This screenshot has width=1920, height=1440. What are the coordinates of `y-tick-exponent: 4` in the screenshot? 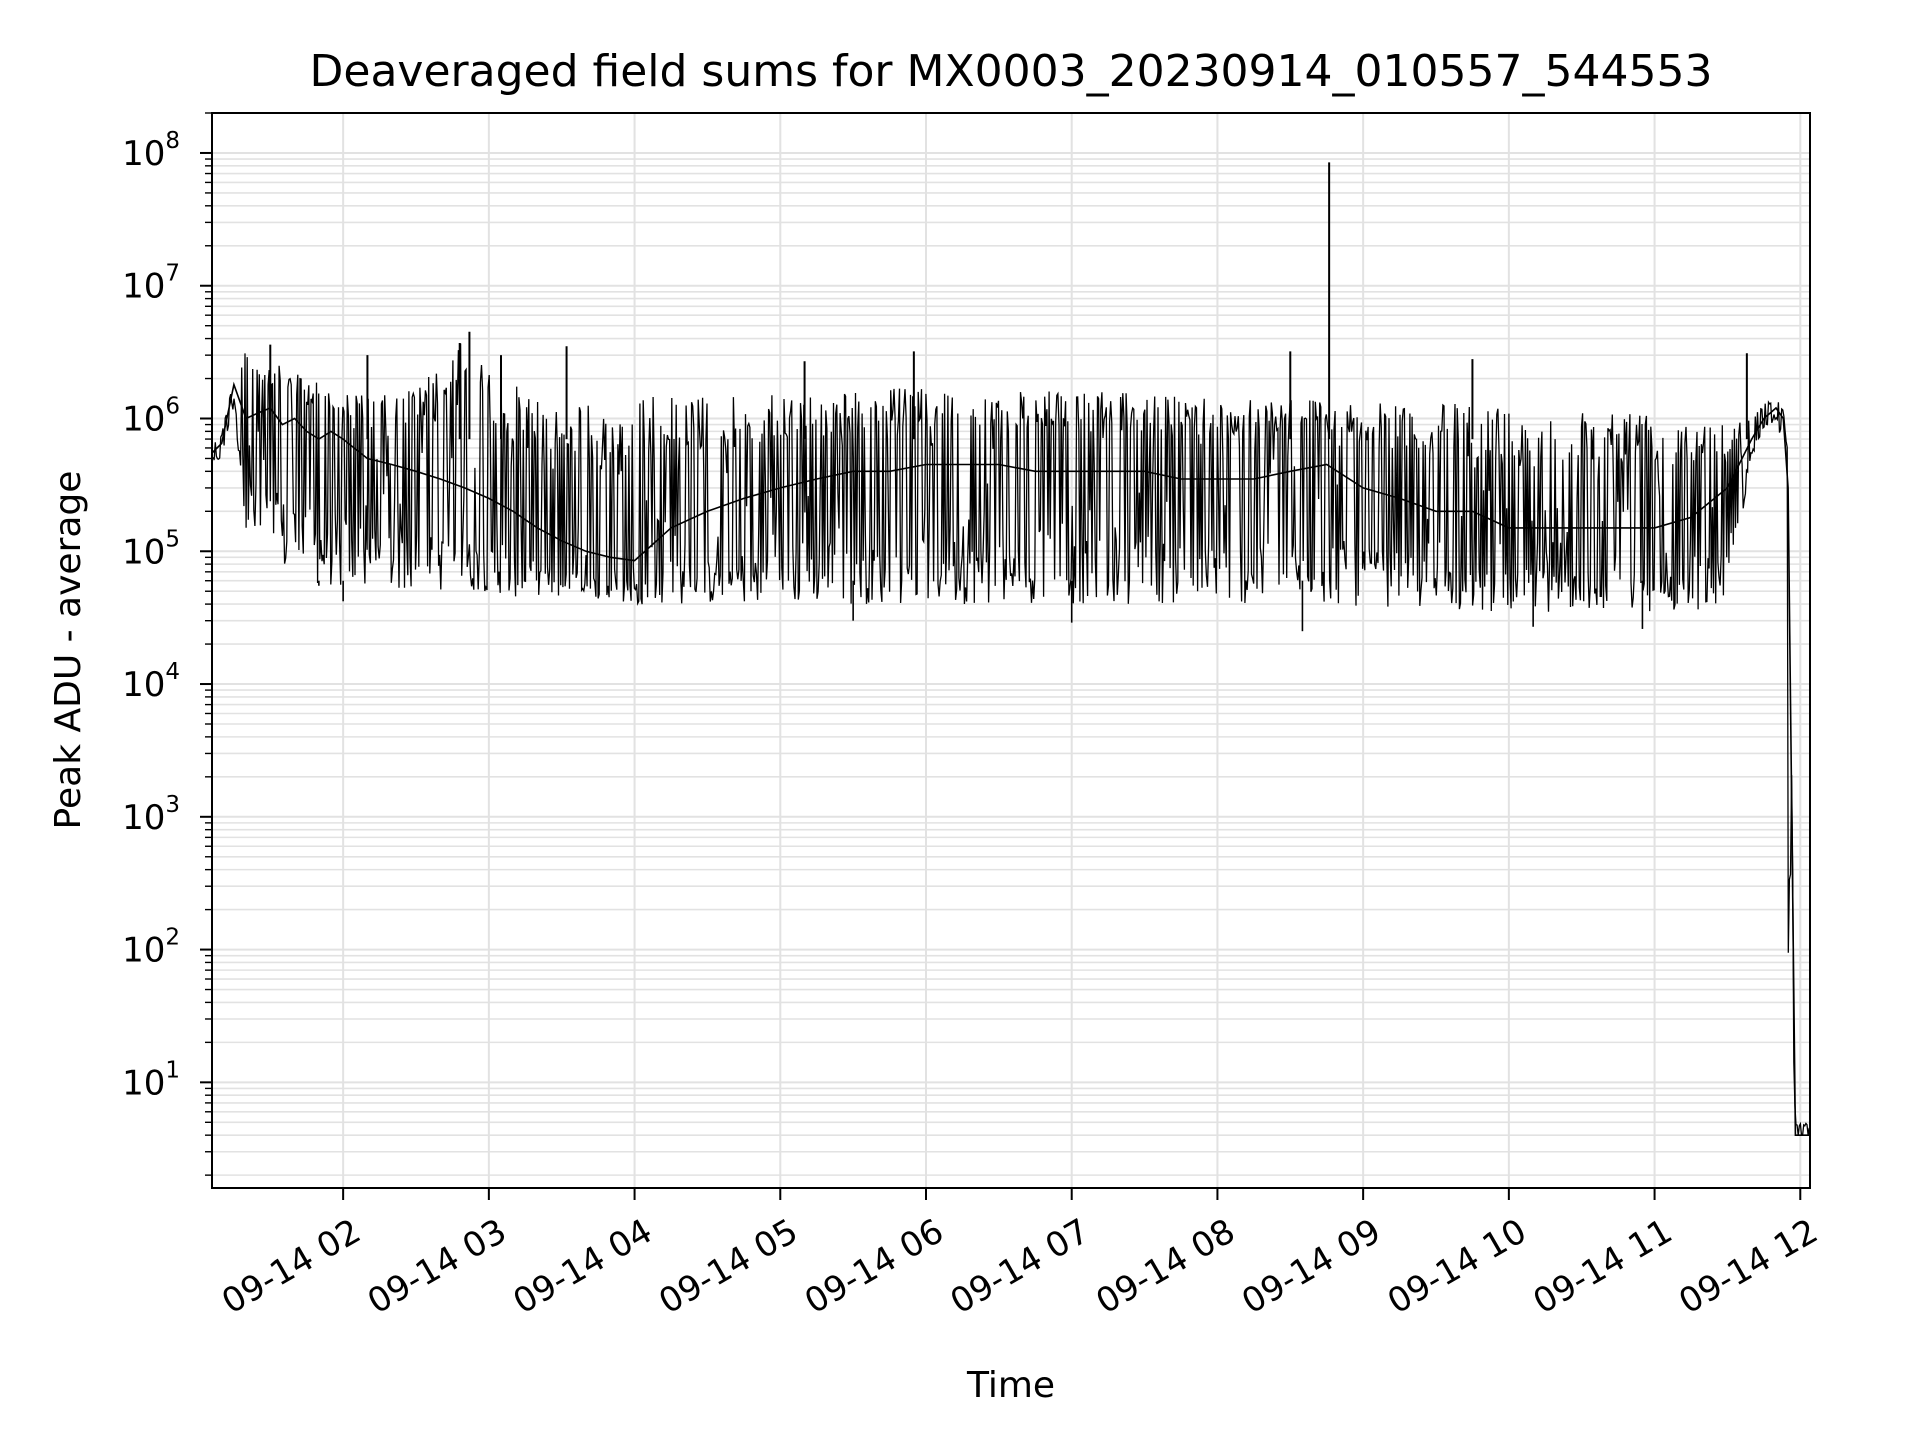 It's located at (172, 672).